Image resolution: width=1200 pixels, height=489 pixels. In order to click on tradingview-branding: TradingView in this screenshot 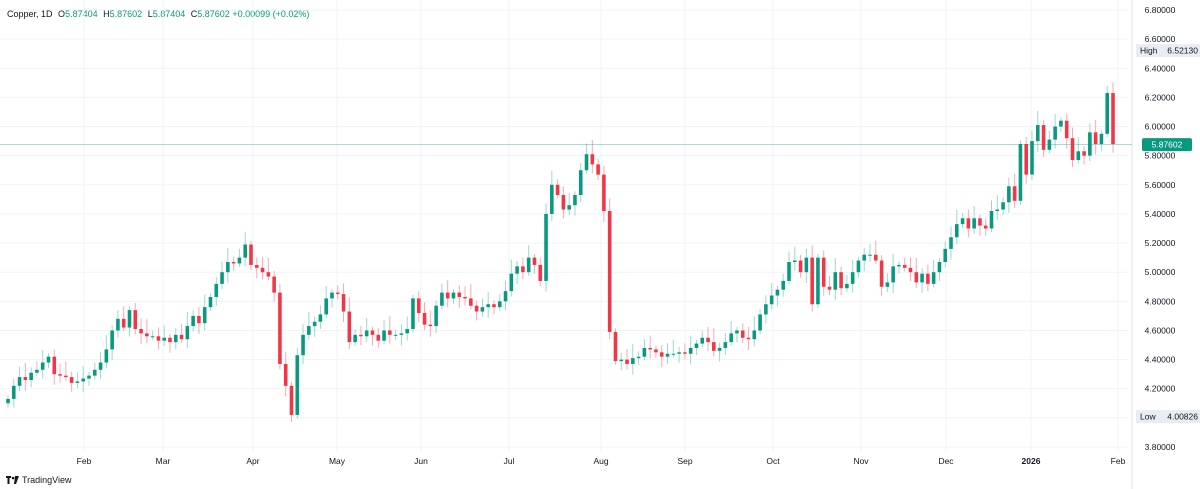, I will do `click(39, 480)`.